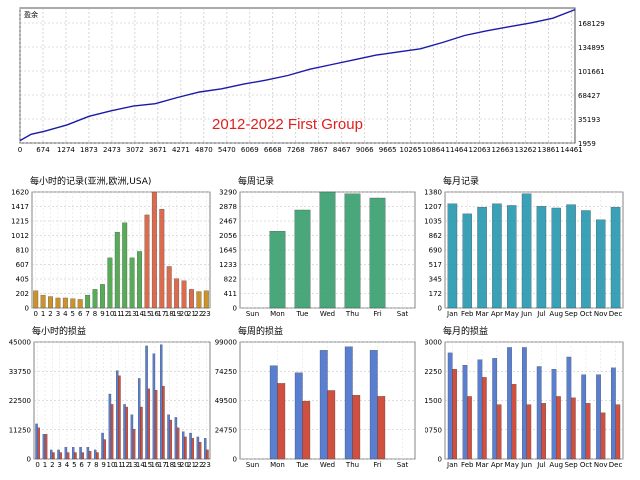  I want to click on x-tick-label: 9665, so click(388, 150).